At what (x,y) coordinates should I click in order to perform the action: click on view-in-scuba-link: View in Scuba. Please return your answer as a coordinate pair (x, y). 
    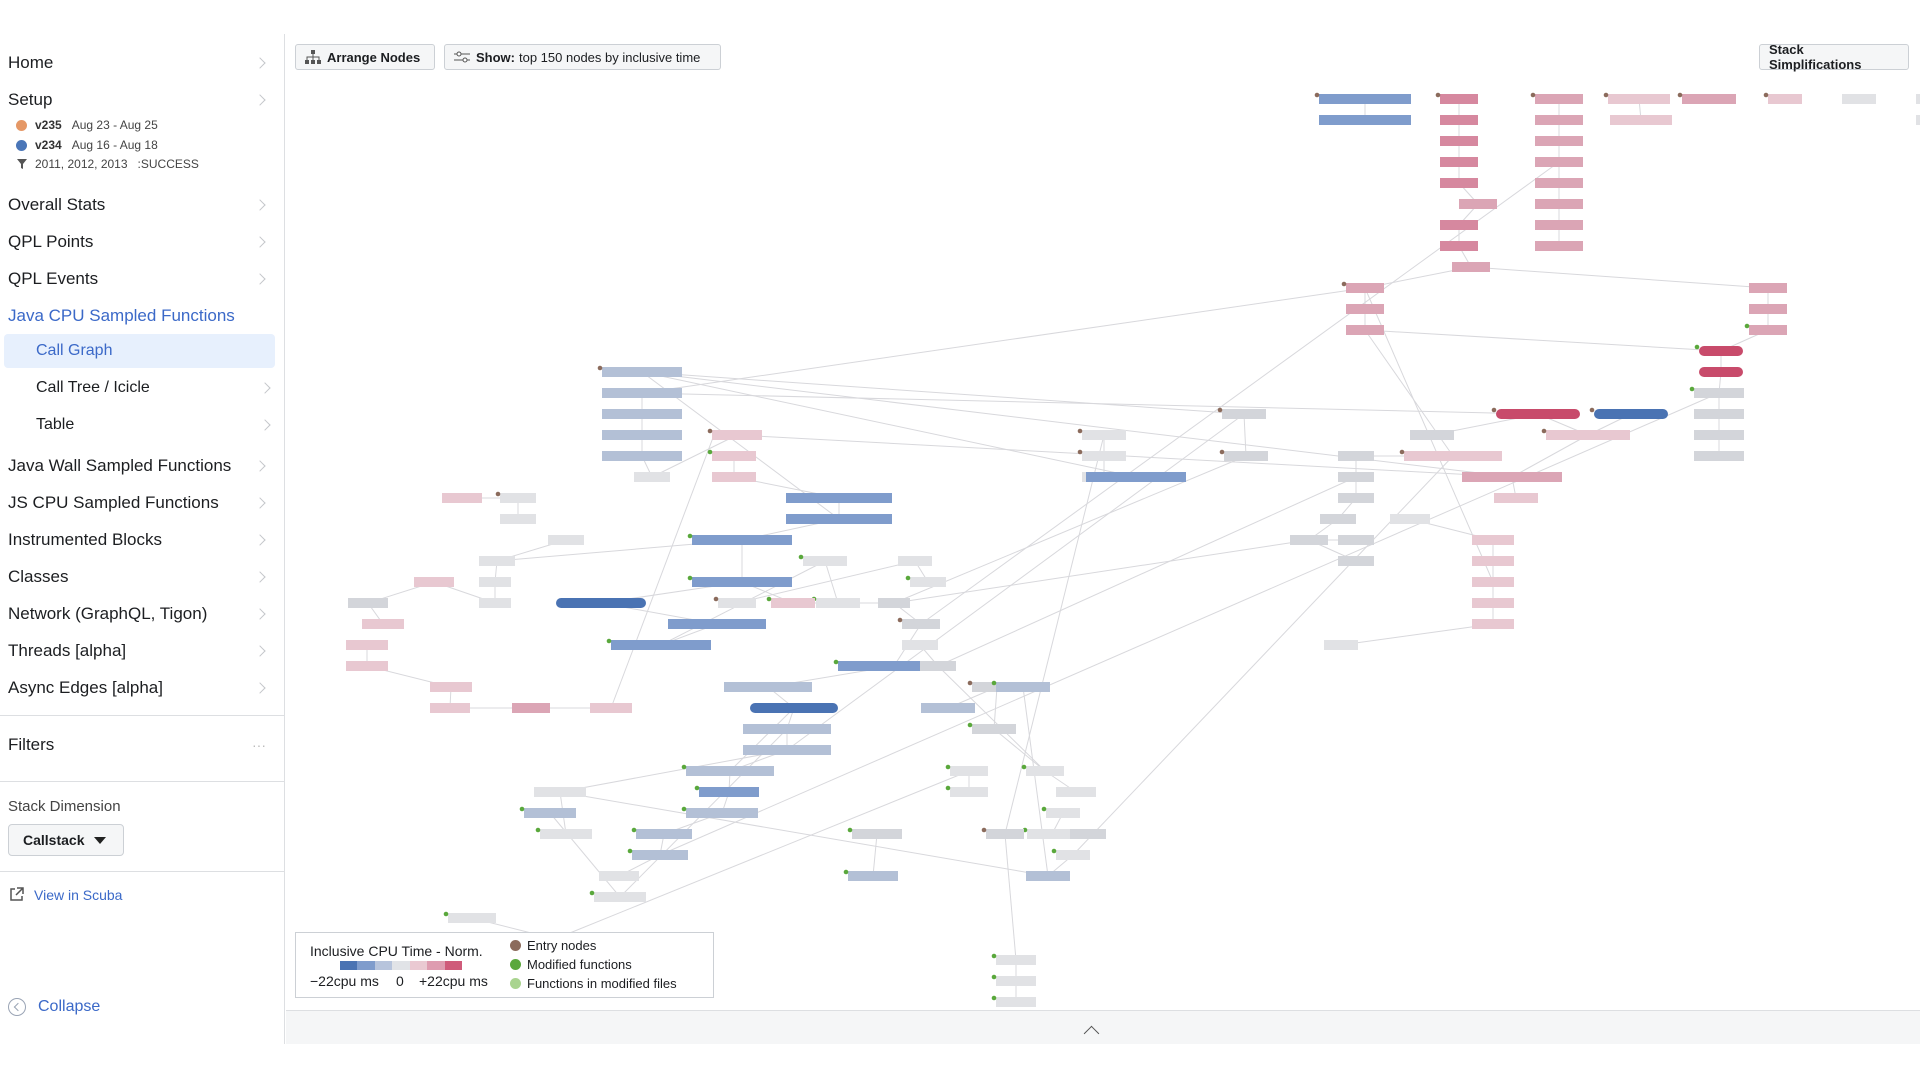
    Looking at the image, I should click on (65, 894).